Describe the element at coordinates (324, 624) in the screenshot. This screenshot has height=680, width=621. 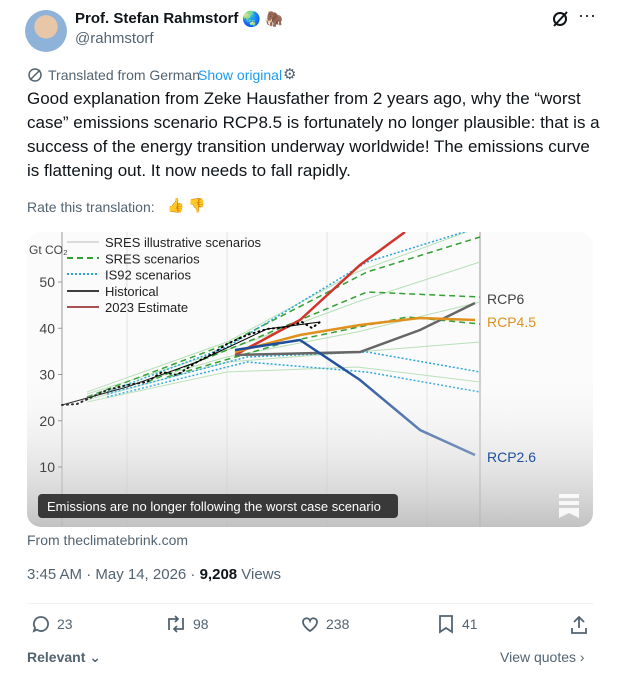
I see `like-button: 238` at that location.